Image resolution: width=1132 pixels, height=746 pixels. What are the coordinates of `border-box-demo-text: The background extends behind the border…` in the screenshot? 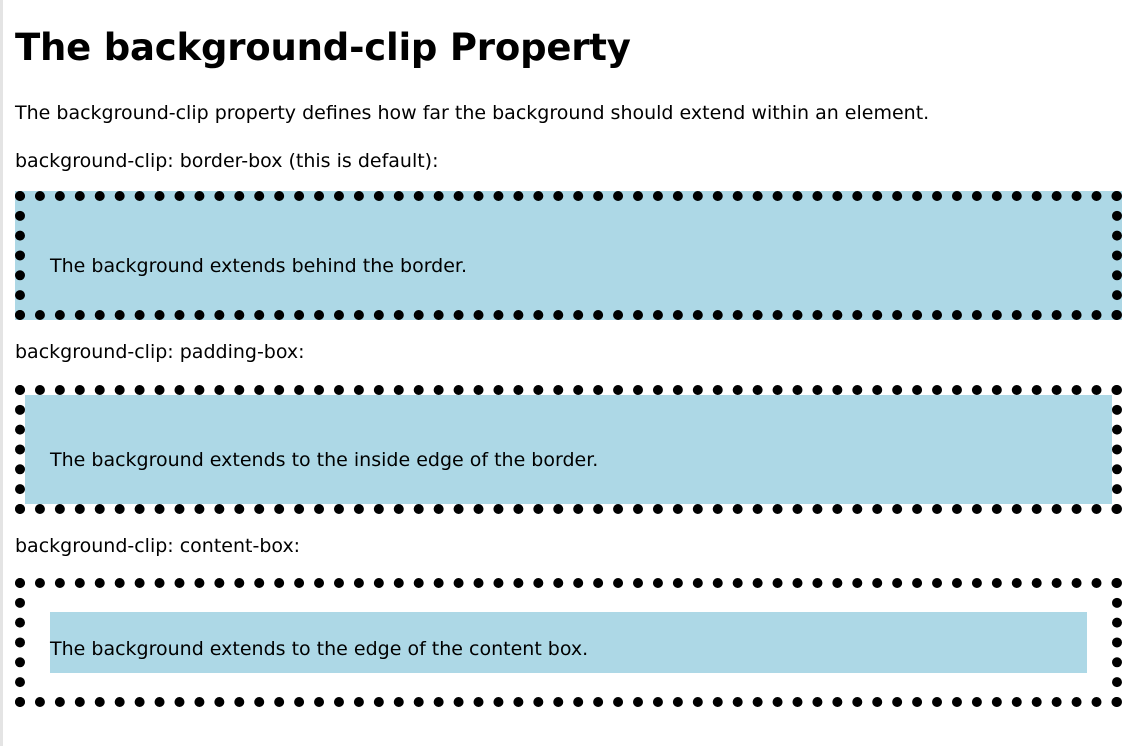 It's located at (259, 266).